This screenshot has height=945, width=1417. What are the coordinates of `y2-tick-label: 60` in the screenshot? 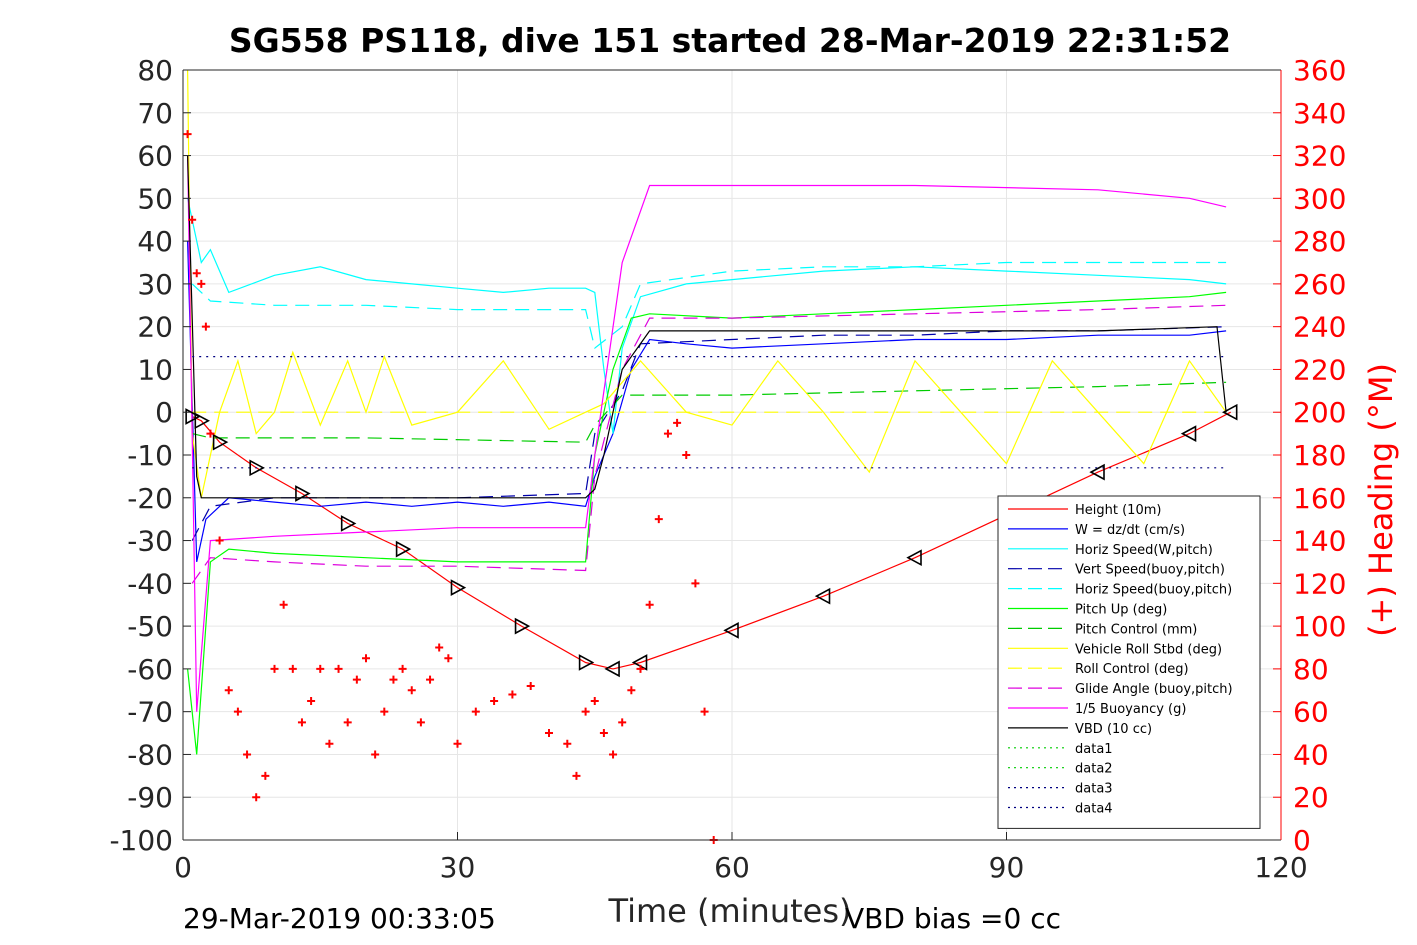 It's located at (1311, 712).